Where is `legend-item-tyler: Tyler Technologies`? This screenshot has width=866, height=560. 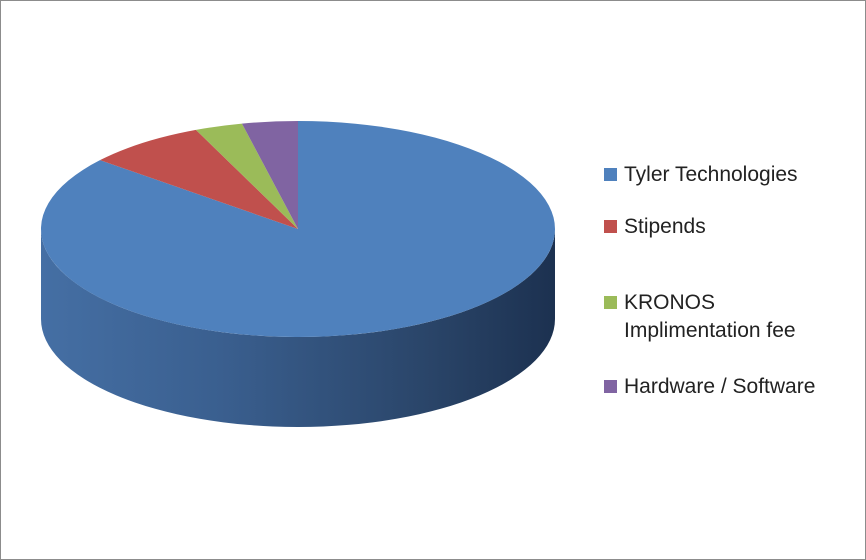
legend-item-tyler: Tyler Technologies is located at coordinates (726, 175).